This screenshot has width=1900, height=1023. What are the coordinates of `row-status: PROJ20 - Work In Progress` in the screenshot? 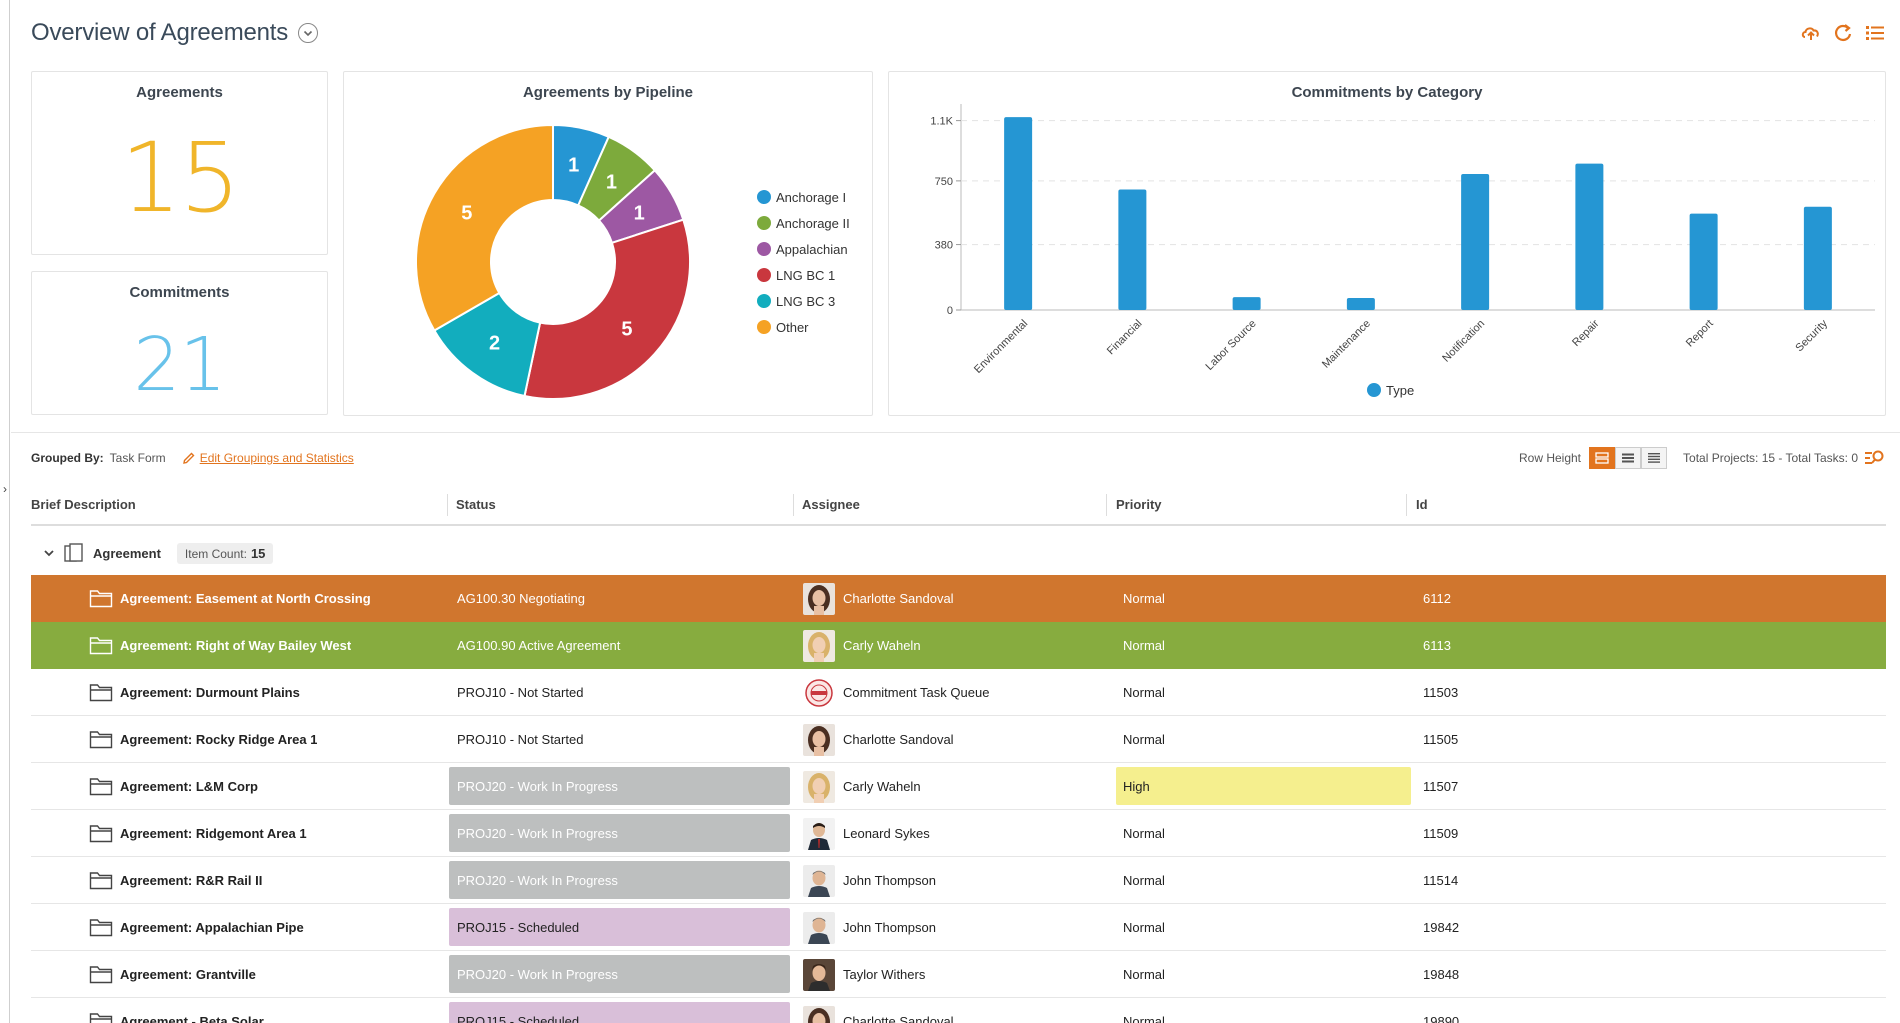 It's located at (537, 880).